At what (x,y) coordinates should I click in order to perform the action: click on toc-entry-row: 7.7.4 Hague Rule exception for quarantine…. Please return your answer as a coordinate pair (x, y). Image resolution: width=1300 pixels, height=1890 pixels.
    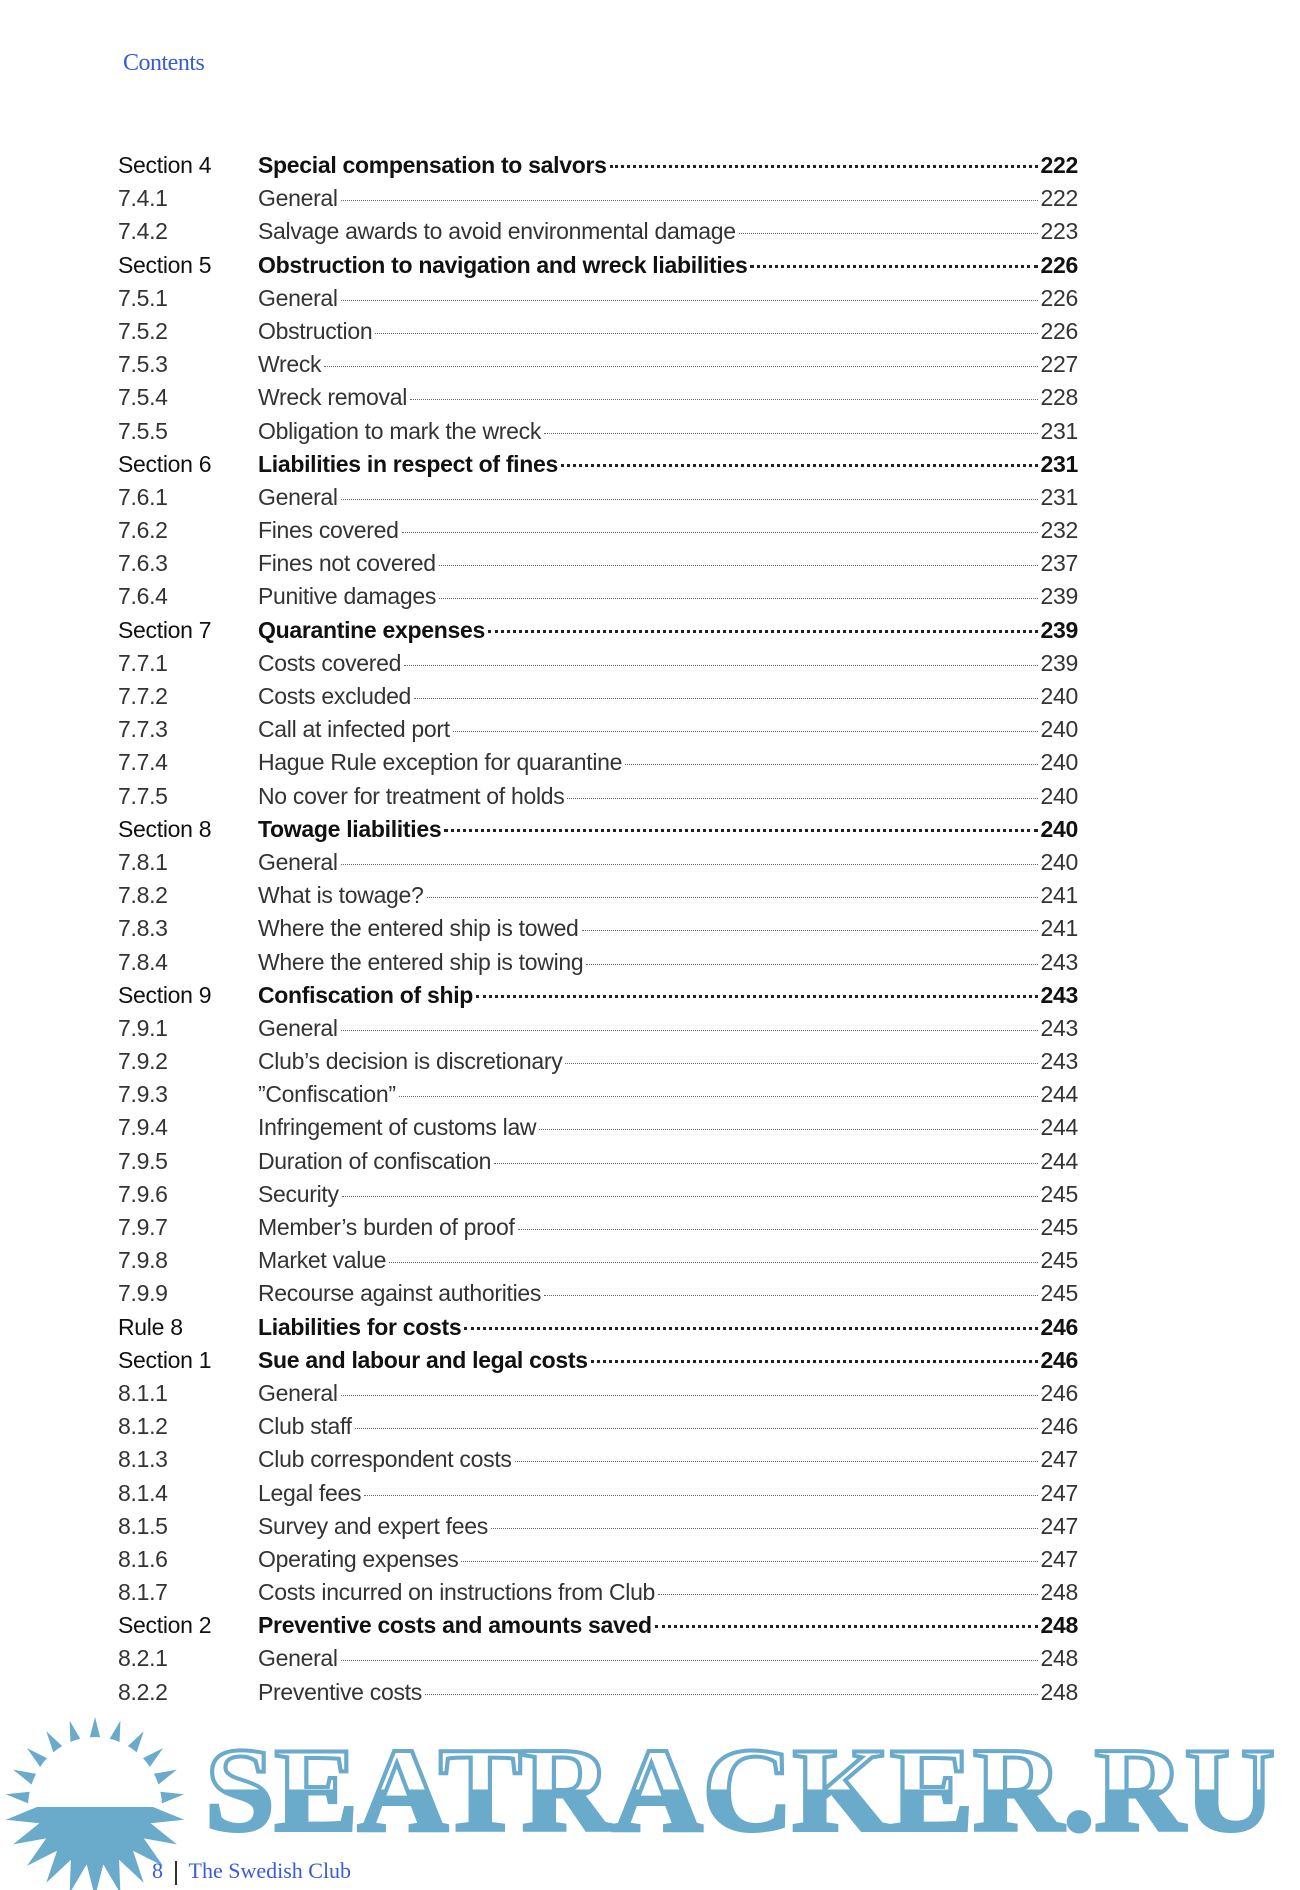
    Looking at the image, I should click on (598, 765).